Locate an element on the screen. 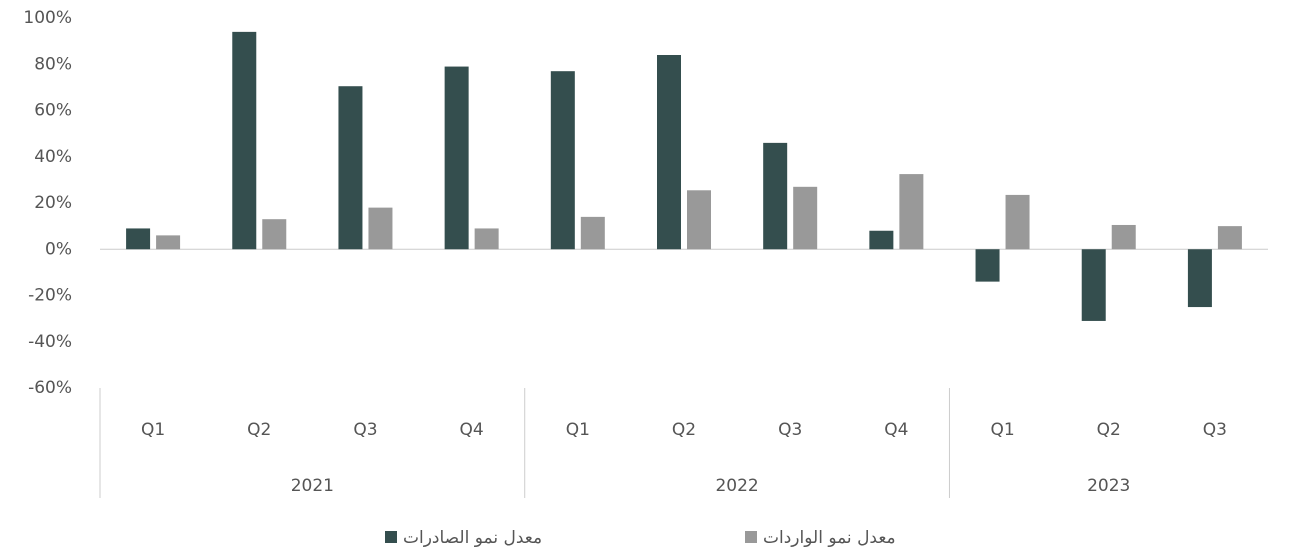 Image resolution: width=1290 pixels, height=556 pixels. y-tick-label: -40% is located at coordinates (50, 342).